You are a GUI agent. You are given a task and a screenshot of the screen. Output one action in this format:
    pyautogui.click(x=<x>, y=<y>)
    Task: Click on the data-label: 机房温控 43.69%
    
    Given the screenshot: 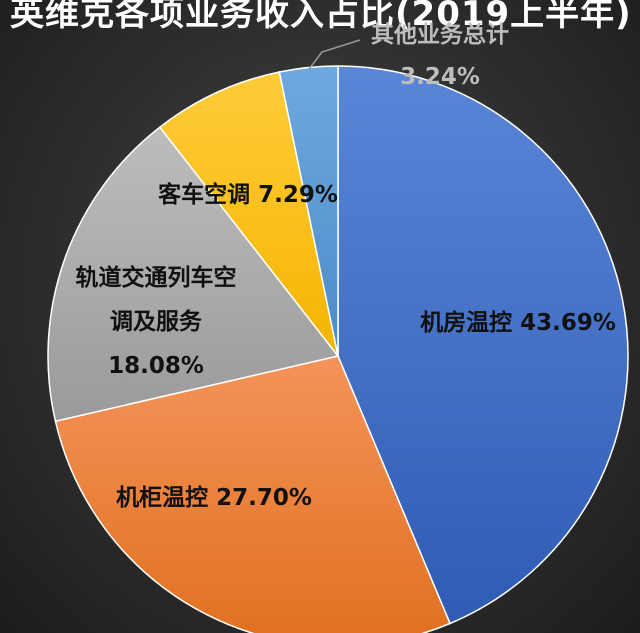 What is the action you would take?
    pyautogui.click(x=518, y=322)
    